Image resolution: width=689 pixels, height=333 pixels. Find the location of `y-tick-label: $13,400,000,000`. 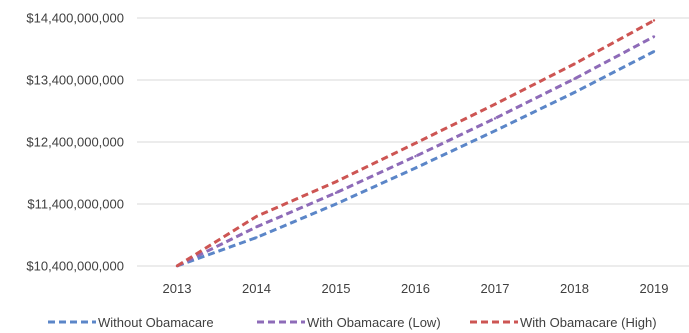

y-tick-label: $13,400,000,000 is located at coordinates (75, 80).